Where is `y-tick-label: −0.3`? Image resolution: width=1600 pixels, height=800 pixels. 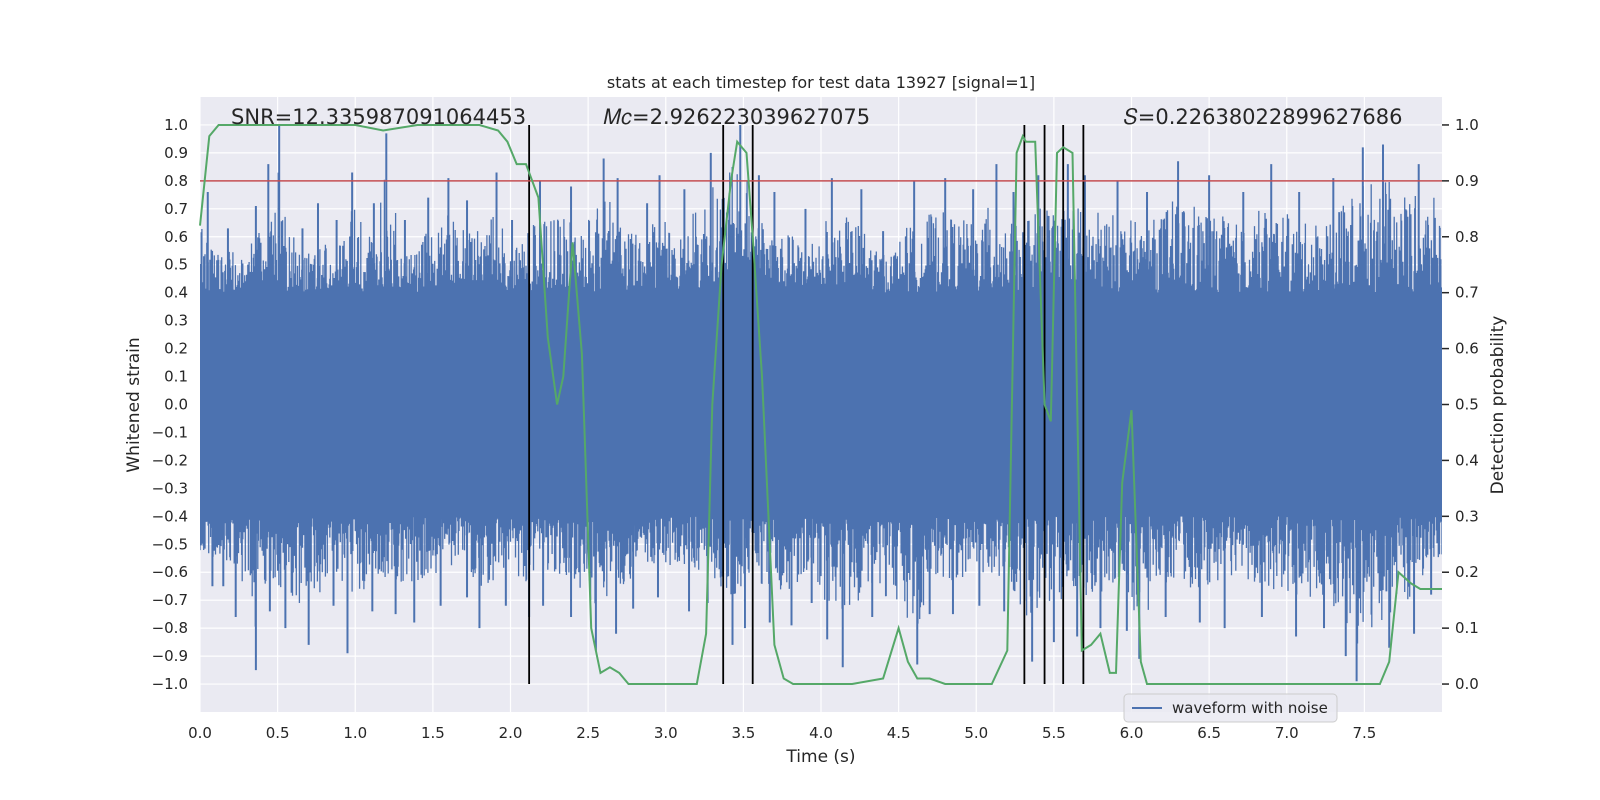
y-tick-label: −0.3 is located at coordinates (170, 488).